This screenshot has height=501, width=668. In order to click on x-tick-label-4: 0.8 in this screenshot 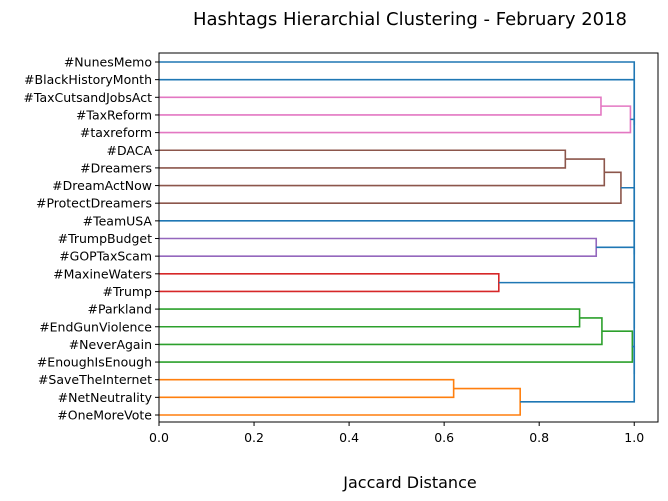, I will do `click(539, 437)`.